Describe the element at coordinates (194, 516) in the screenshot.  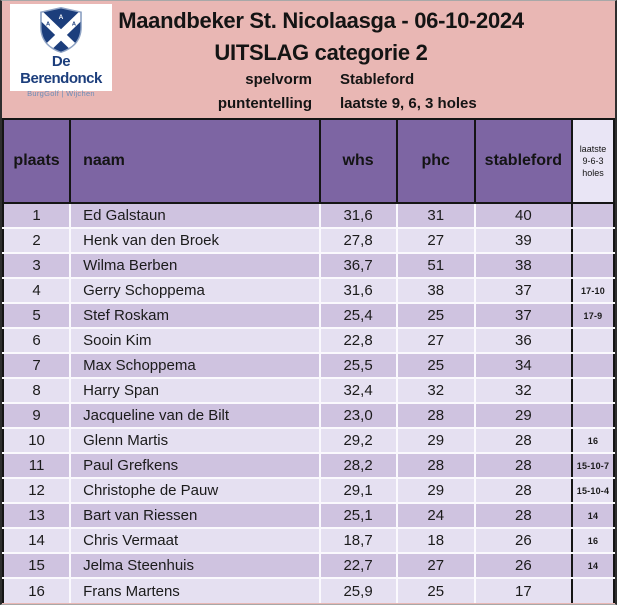
I see `cell-naam: Bart van Riessen` at that location.